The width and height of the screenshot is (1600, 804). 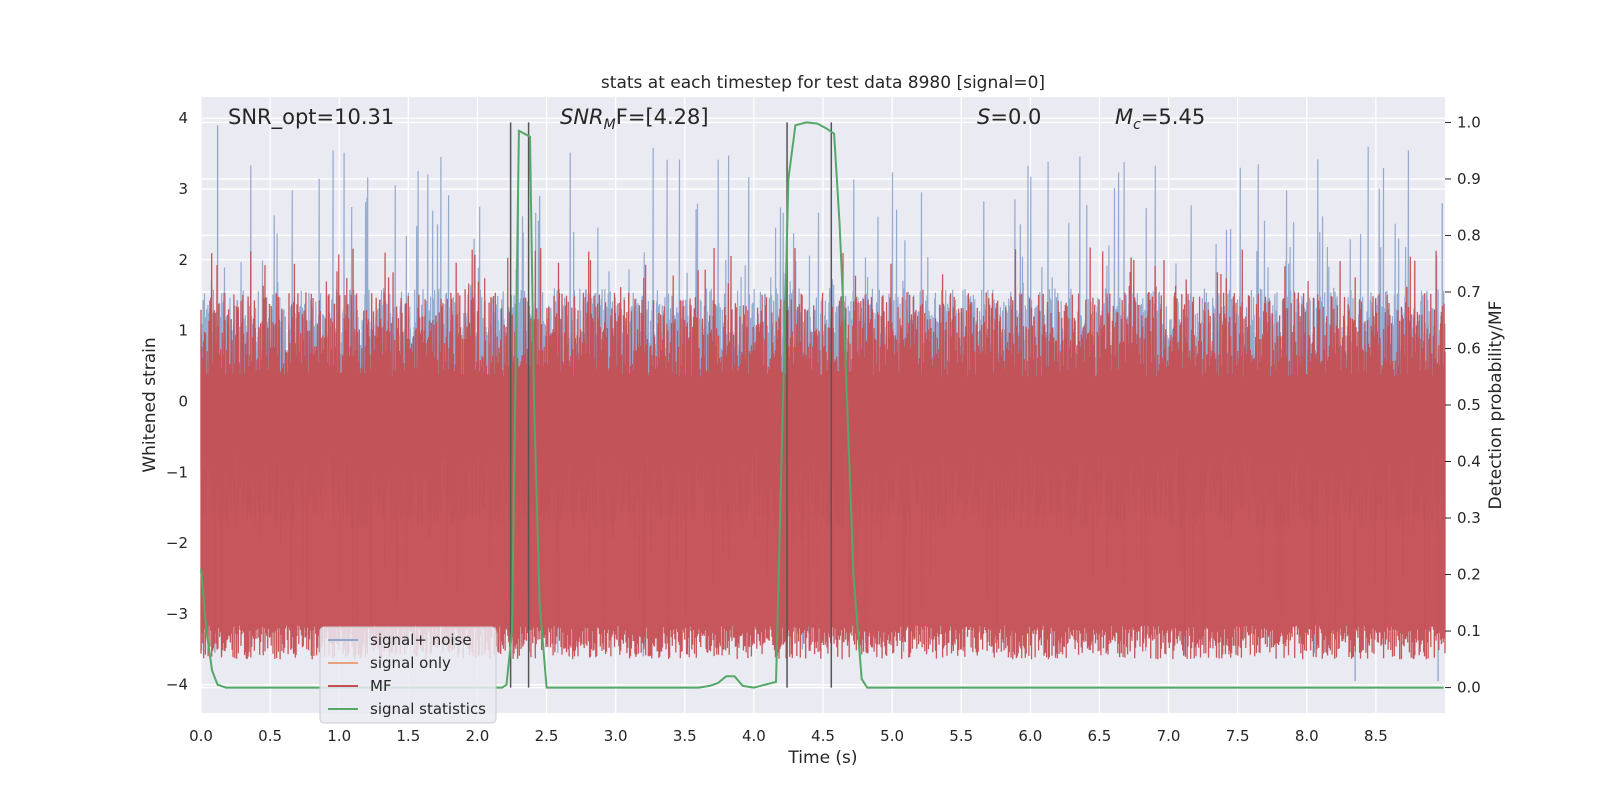 I want to click on x-tick-label: 4.0, so click(x=754, y=736).